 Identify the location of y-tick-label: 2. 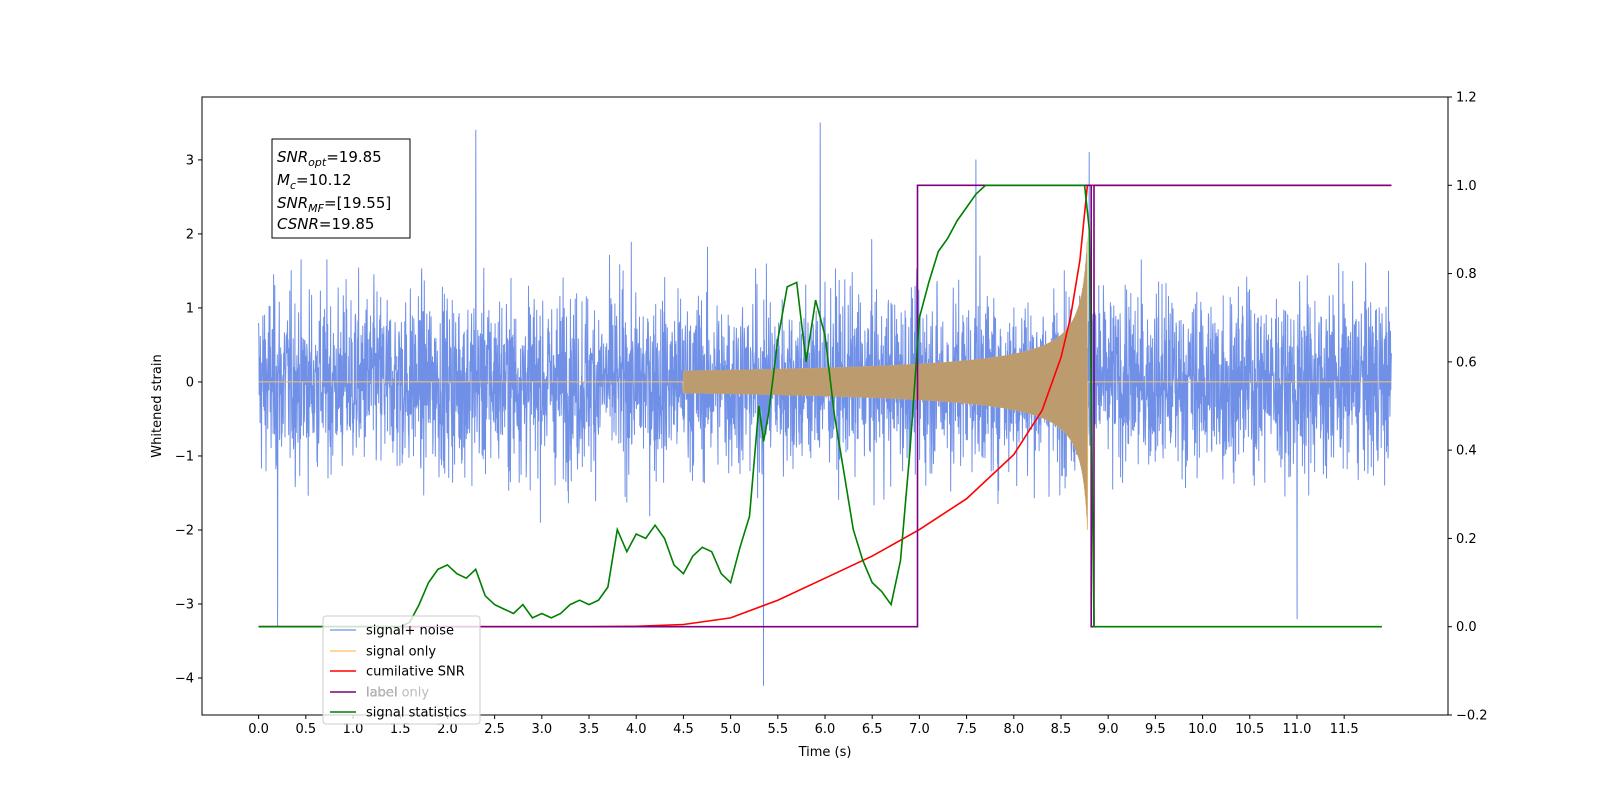
(190, 234).